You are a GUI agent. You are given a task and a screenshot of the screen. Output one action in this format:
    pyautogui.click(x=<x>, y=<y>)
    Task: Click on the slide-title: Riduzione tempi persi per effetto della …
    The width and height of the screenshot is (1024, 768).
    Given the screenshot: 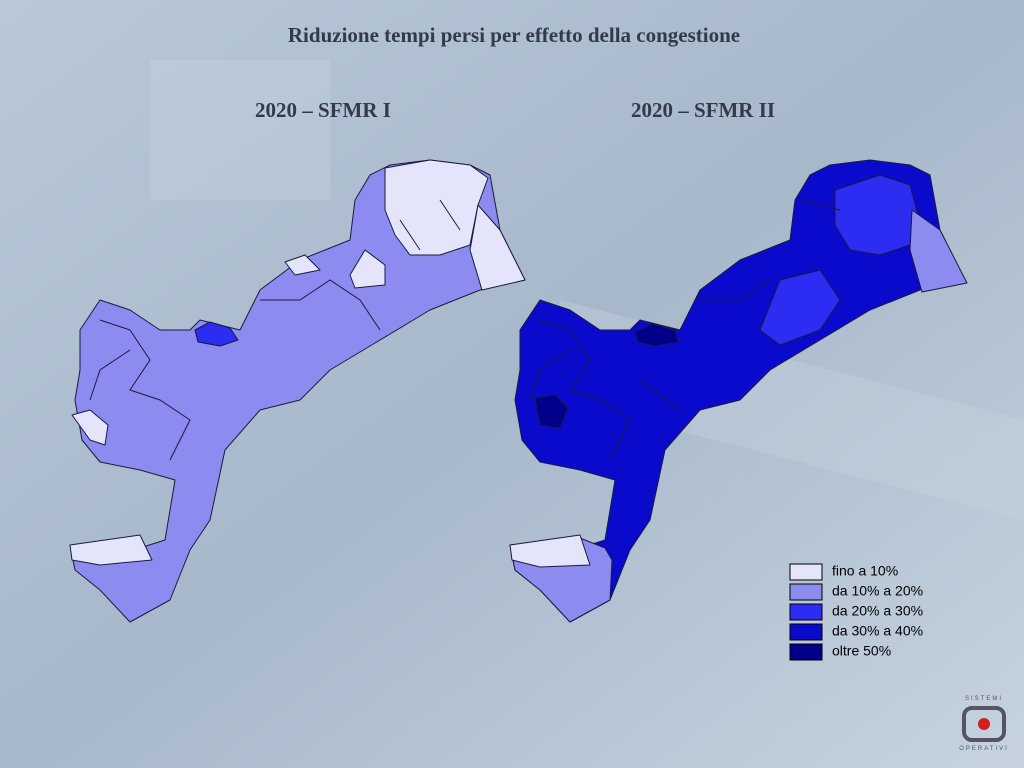 What is the action you would take?
    pyautogui.click(x=514, y=35)
    